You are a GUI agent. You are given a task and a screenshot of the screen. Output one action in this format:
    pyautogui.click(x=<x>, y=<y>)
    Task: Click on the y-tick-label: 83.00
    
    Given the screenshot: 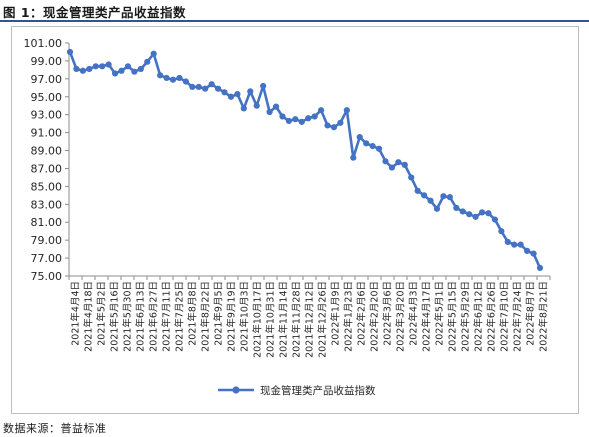 What is the action you would take?
    pyautogui.click(x=47, y=204)
    